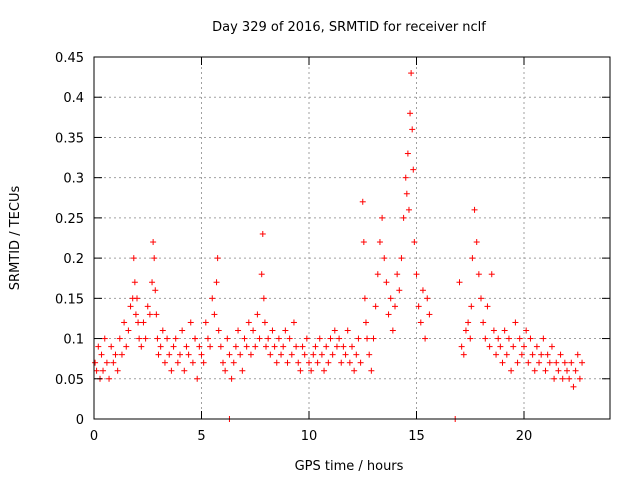  What do you see at coordinates (73, 340) in the screenshot?
I see `y-tick-label: 0.1` at bounding box center [73, 340].